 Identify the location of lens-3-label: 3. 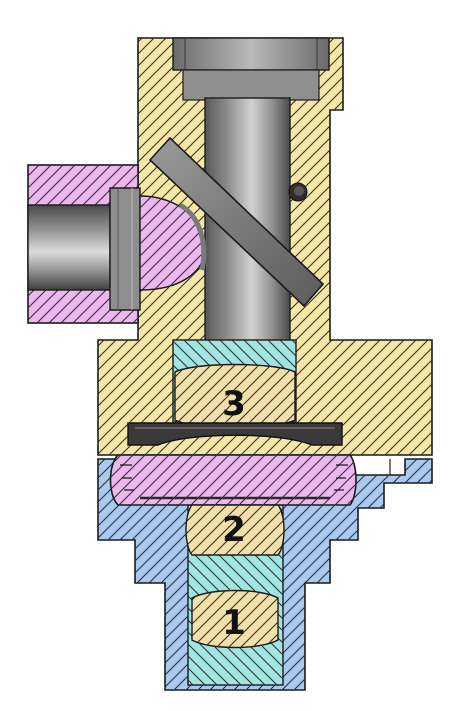
(234, 404).